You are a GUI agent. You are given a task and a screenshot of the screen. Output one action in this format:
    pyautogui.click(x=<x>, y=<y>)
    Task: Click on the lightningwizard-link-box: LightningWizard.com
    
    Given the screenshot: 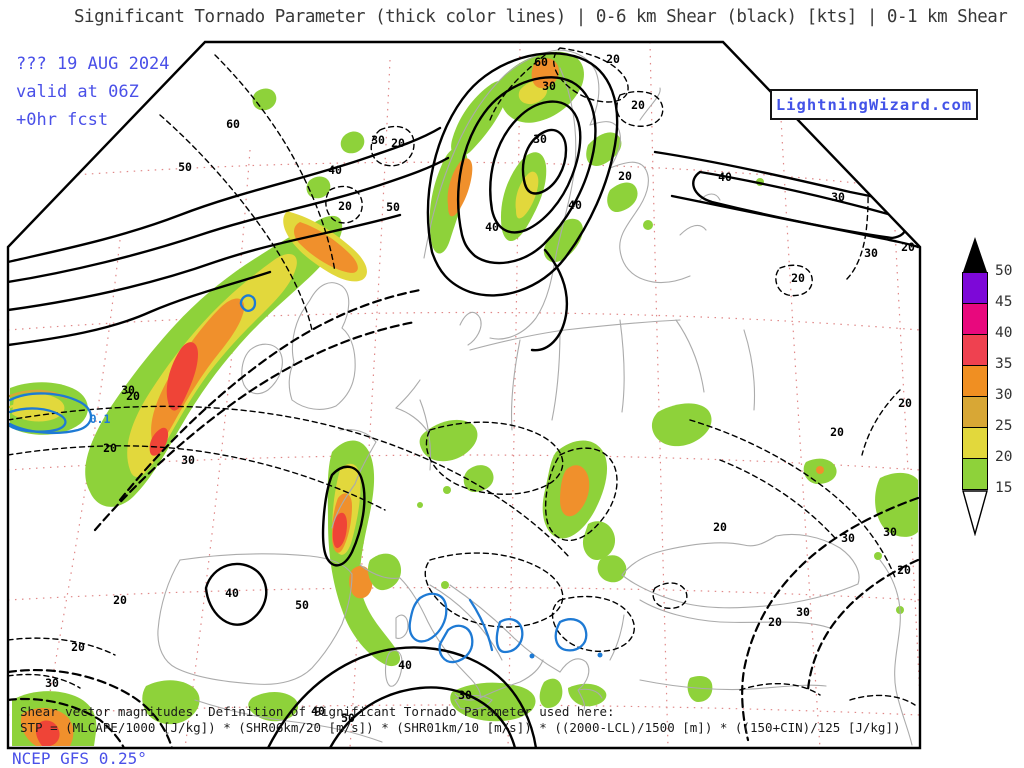 What is the action you would take?
    pyautogui.click(x=874, y=104)
    